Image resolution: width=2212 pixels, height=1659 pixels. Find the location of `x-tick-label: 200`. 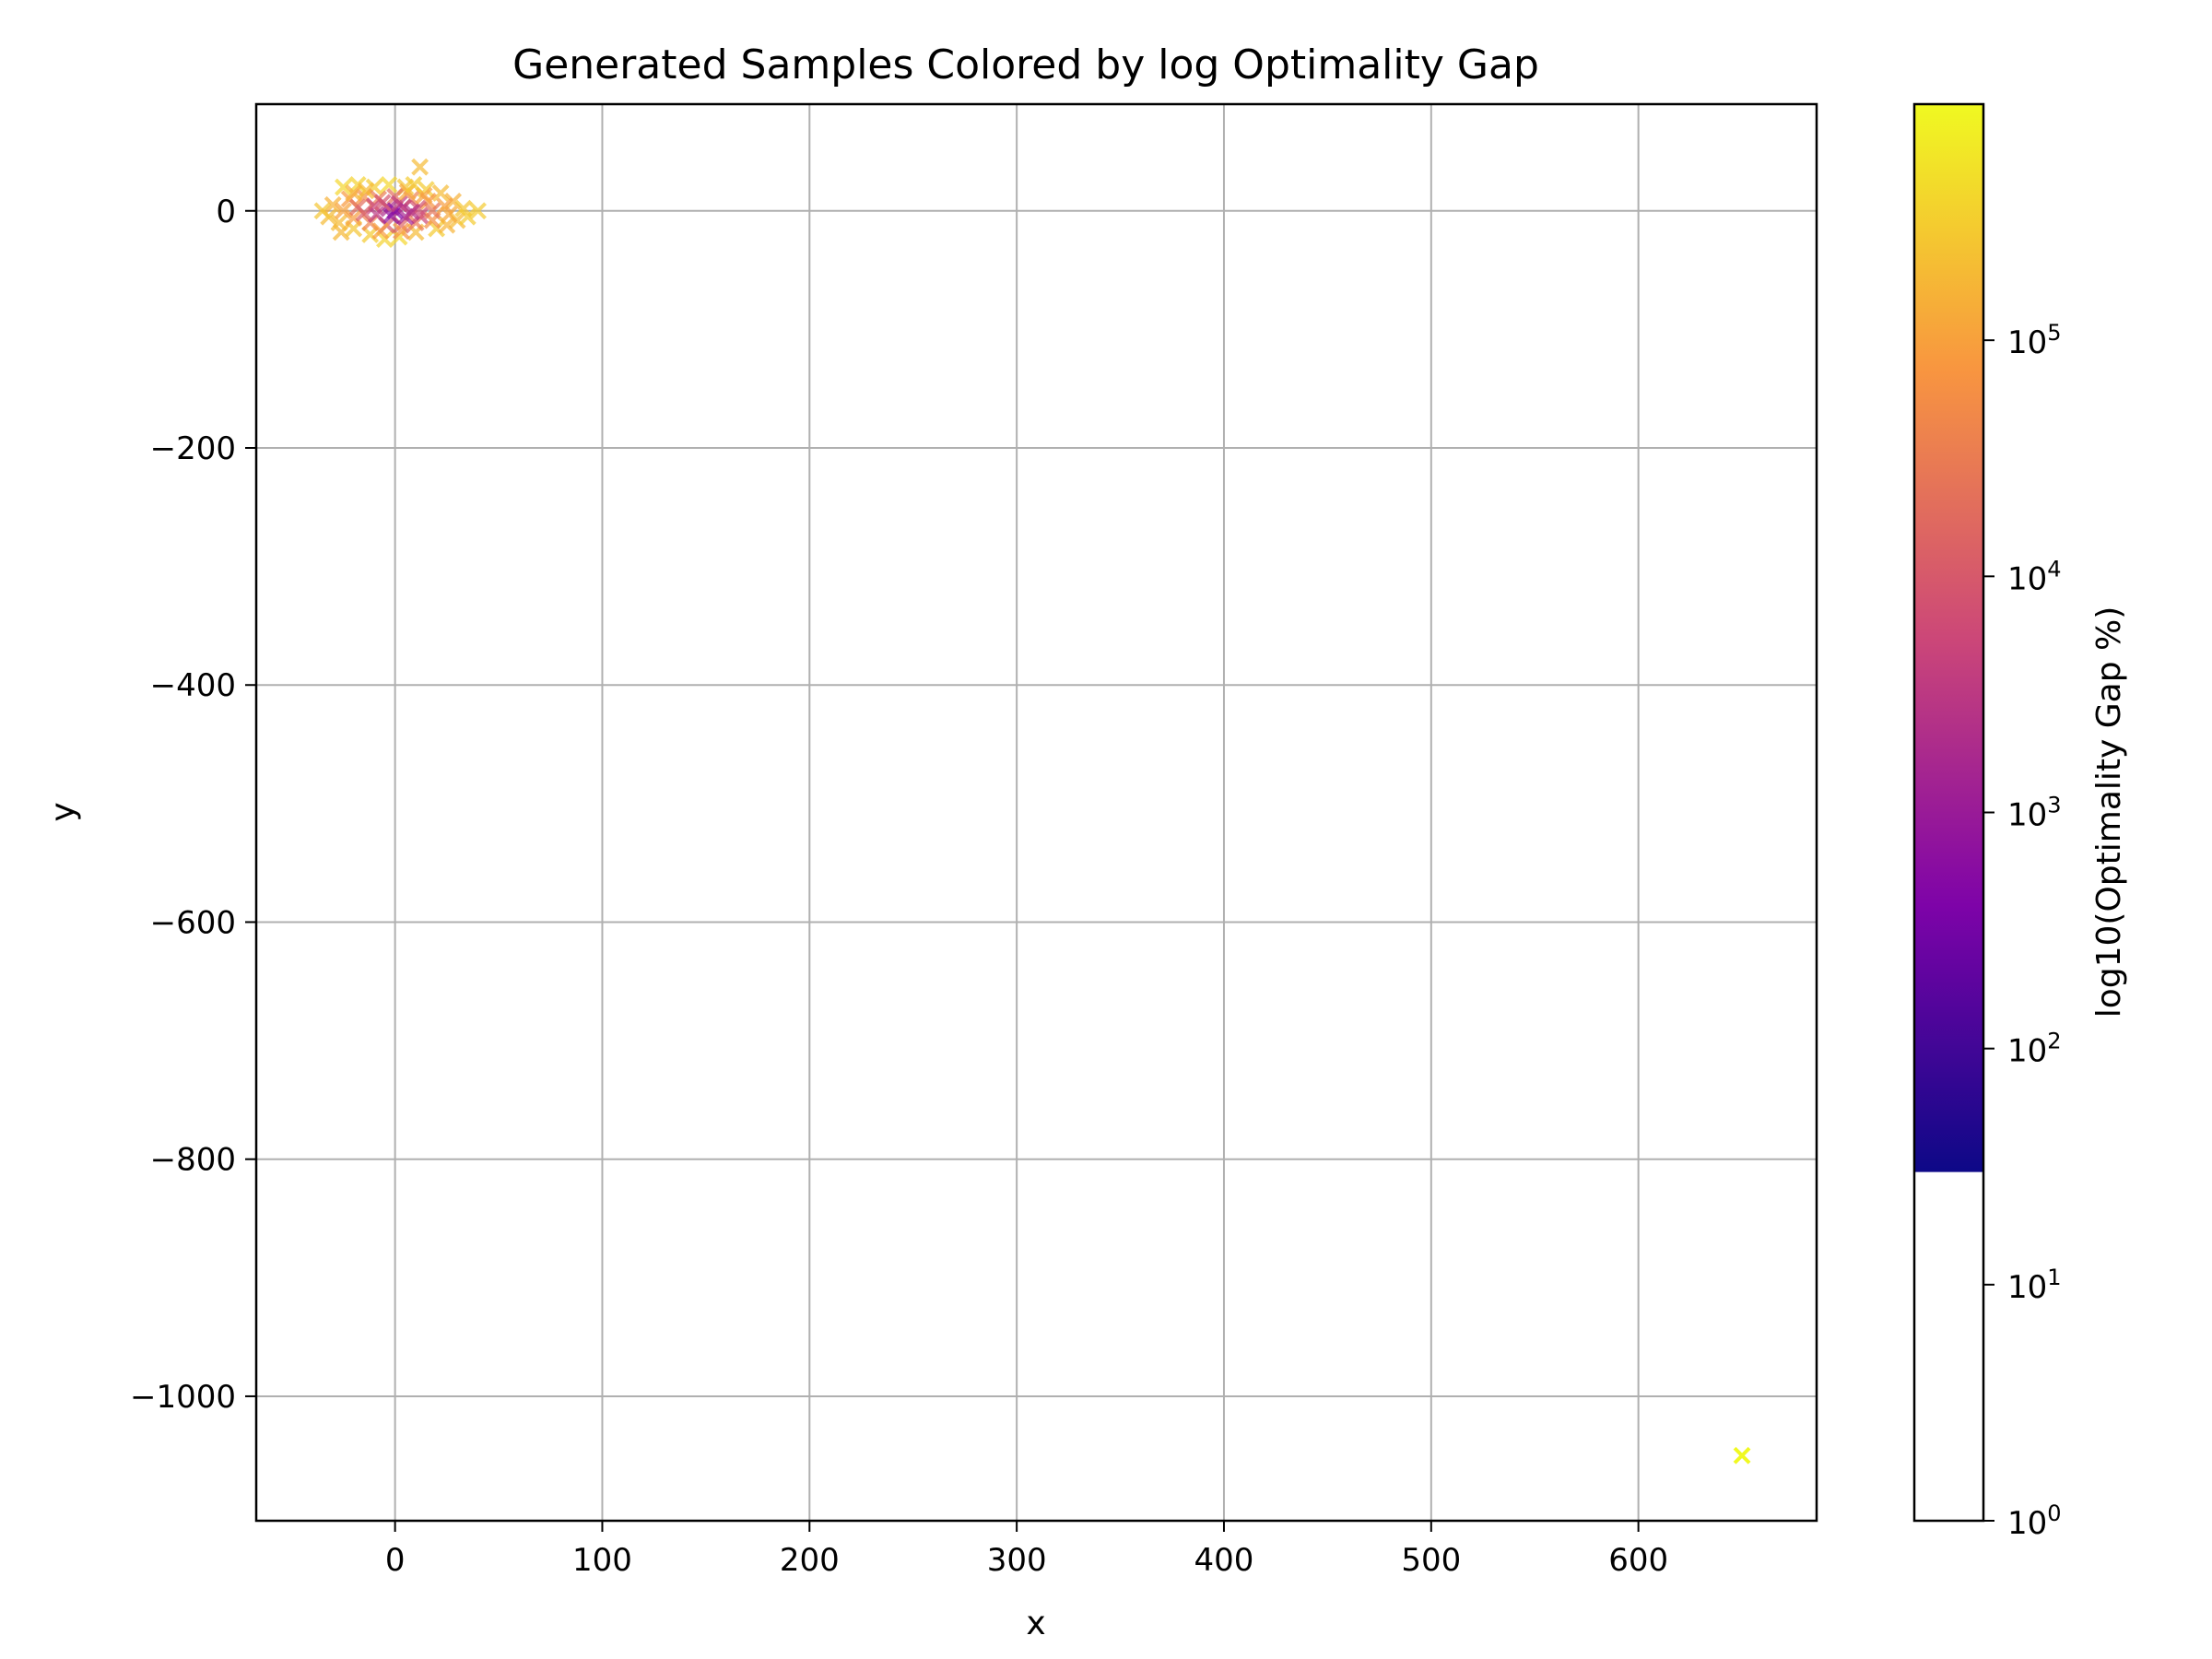

x-tick-label: 200 is located at coordinates (810, 1560).